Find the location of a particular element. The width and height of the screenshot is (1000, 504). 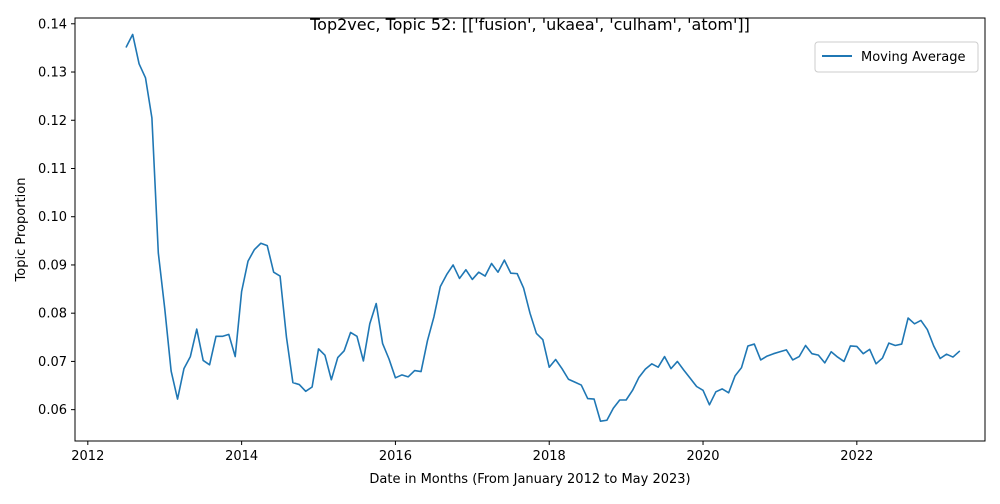

y-axis-label: Topic Proportion is located at coordinates (21, 230).